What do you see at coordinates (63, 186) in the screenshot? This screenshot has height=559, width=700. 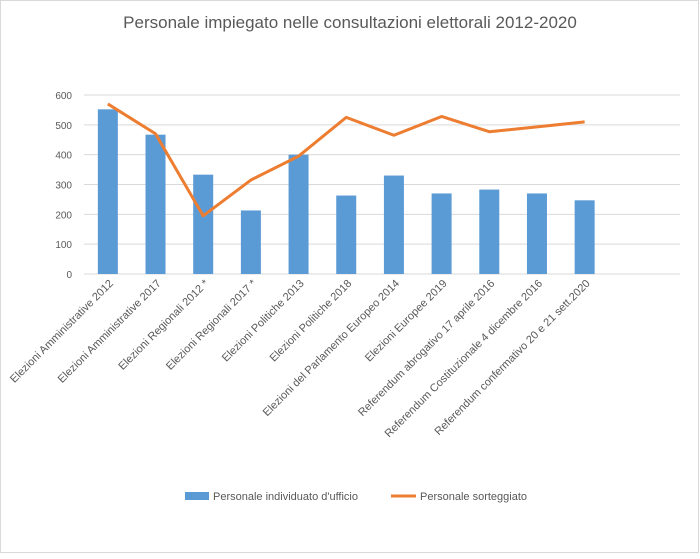 I see `y-tick-label: 300` at bounding box center [63, 186].